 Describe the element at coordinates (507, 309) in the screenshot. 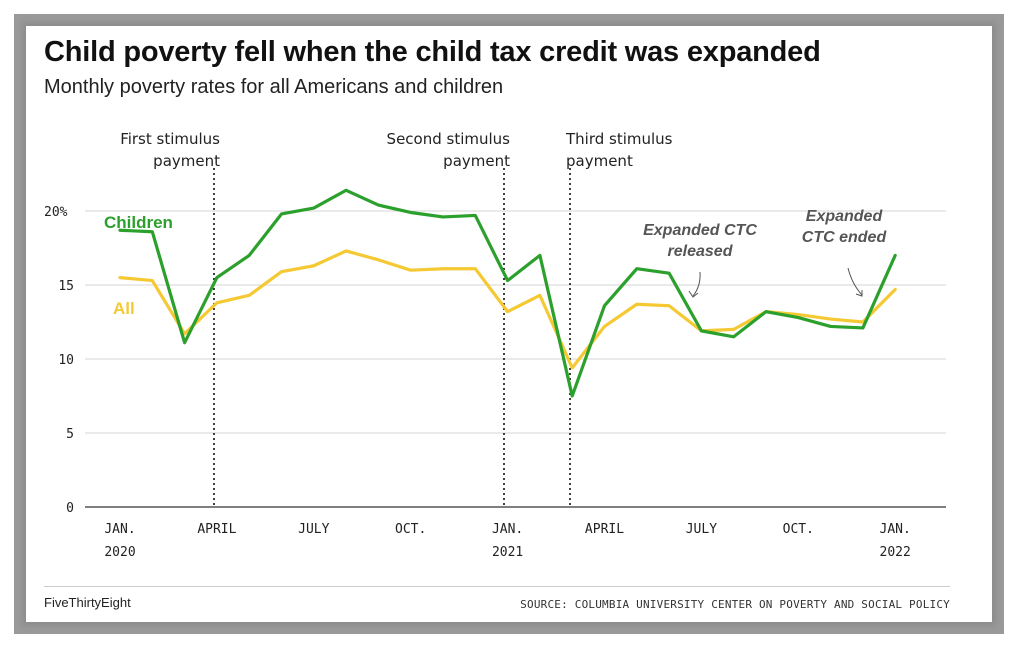

I see `series-line-all` at that location.